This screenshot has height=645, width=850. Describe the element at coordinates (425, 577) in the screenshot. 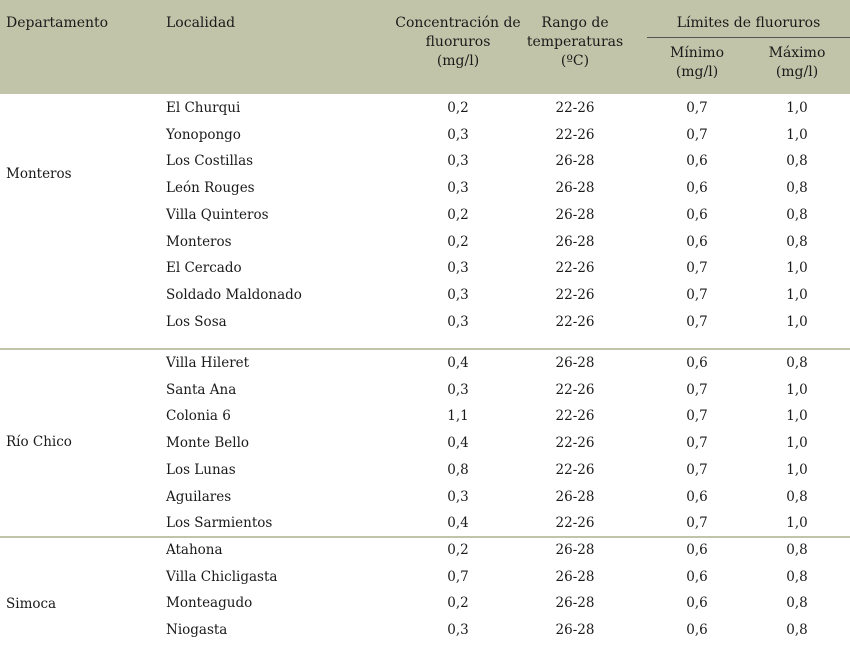

I see `table-row: Villa Chicligasta 0,7 26-28 0,6 0,8` at that location.